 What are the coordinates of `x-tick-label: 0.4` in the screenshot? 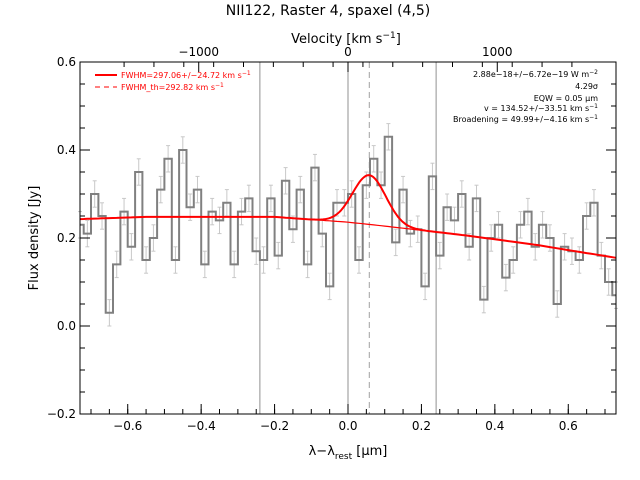 It's located at (494, 426).